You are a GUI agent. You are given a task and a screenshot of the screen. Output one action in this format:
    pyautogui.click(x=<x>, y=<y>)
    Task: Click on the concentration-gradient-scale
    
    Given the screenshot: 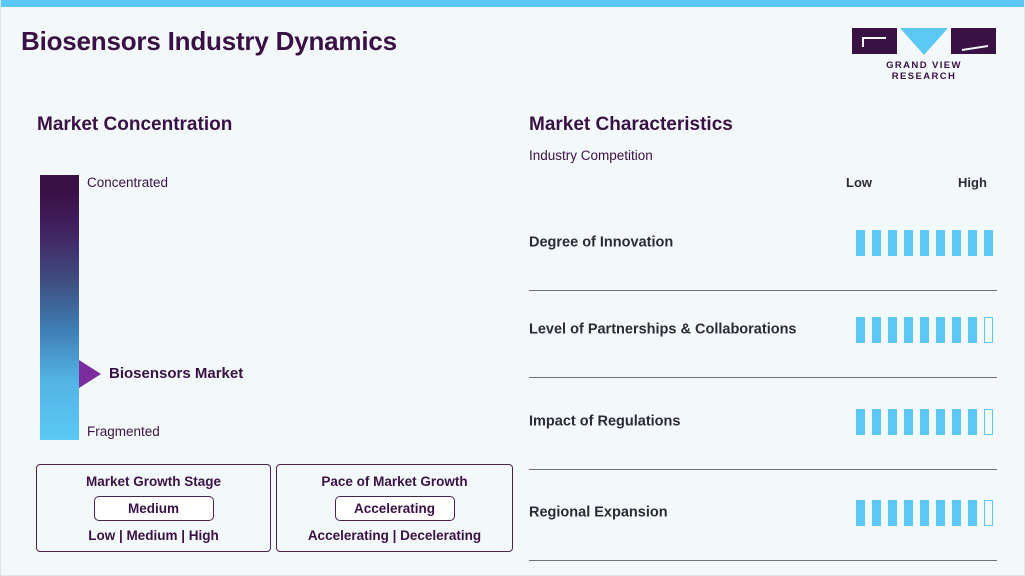 What is the action you would take?
    pyautogui.click(x=59, y=307)
    